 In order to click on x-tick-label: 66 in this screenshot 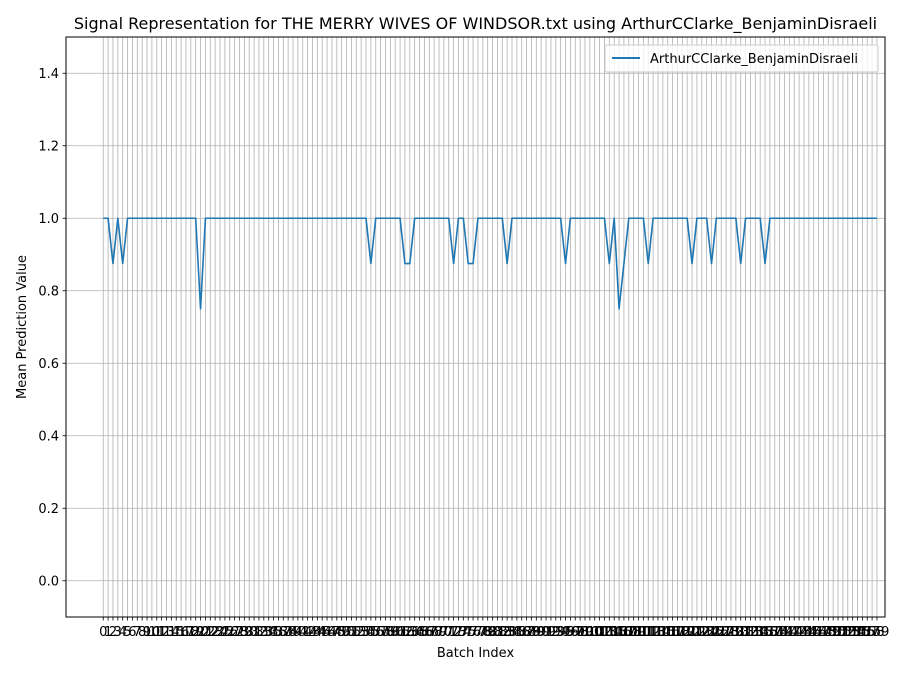, I will do `click(424, 632)`.